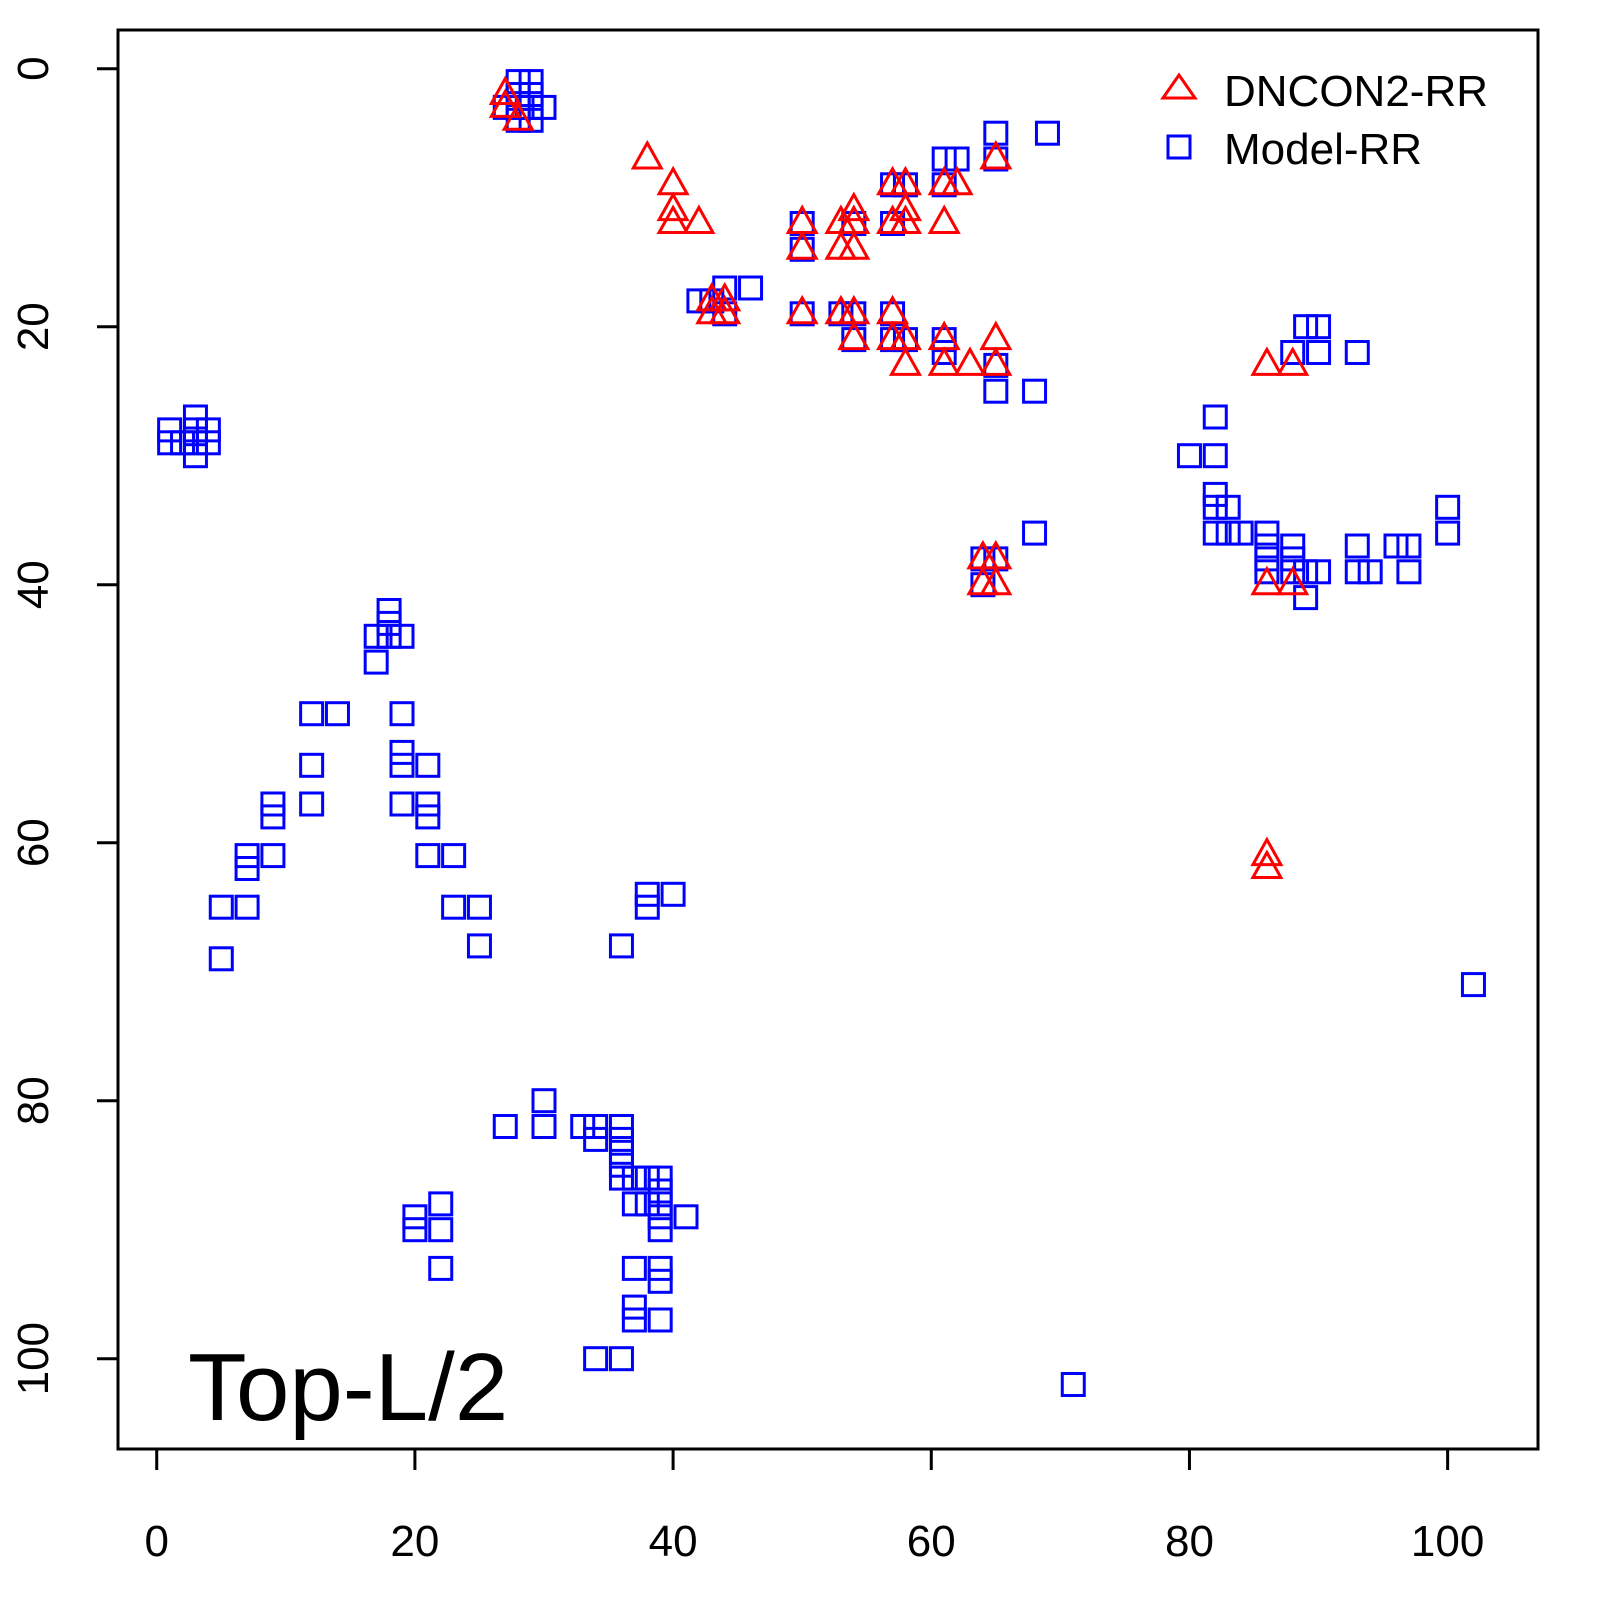 This screenshot has width=1600, height=1600. Describe the element at coordinates (33, 68) in the screenshot. I see `y-tick-label: 0` at that location.